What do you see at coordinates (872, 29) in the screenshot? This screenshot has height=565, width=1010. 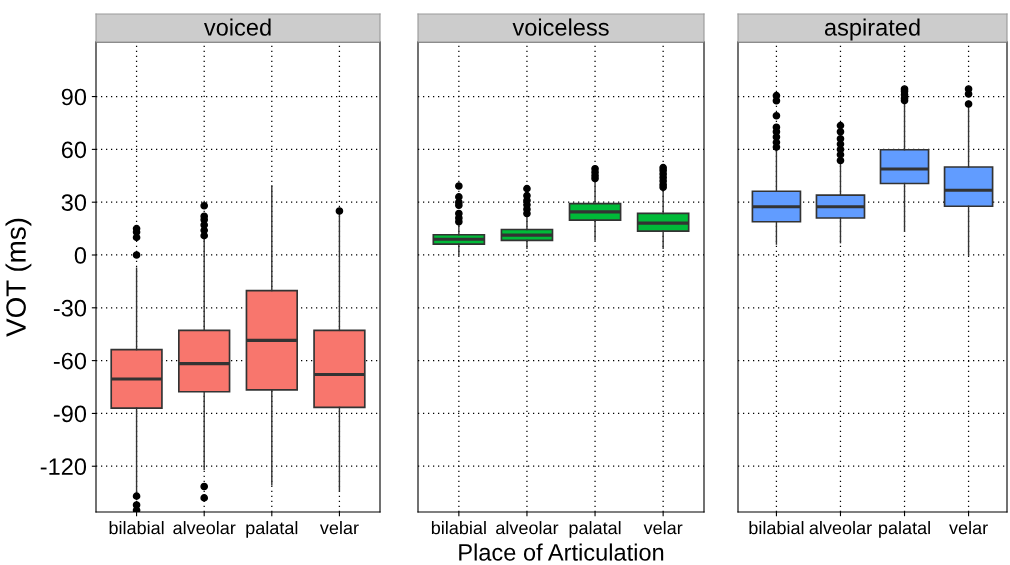 I see `chart-title: aspirated` at bounding box center [872, 29].